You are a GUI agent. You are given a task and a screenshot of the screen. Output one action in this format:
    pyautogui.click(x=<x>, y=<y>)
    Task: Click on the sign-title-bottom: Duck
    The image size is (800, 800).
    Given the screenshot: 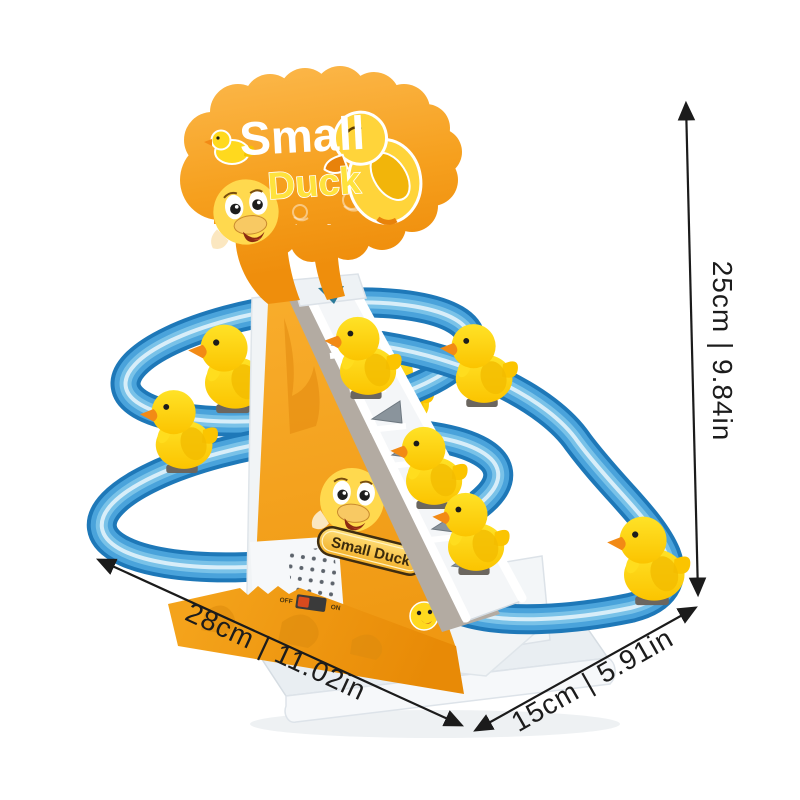 What is the action you would take?
    pyautogui.click(x=314, y=184)
    